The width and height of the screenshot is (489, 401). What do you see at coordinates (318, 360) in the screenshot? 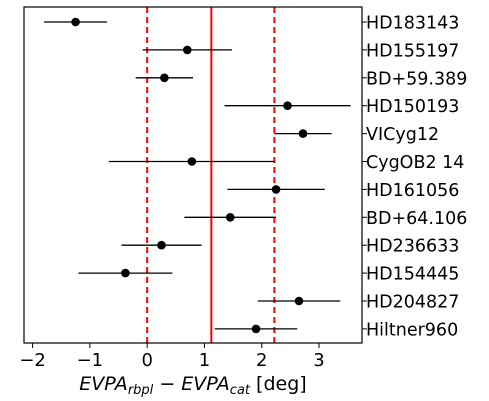
I see `x-tick-label: 3` at bounding box center [318, 360].